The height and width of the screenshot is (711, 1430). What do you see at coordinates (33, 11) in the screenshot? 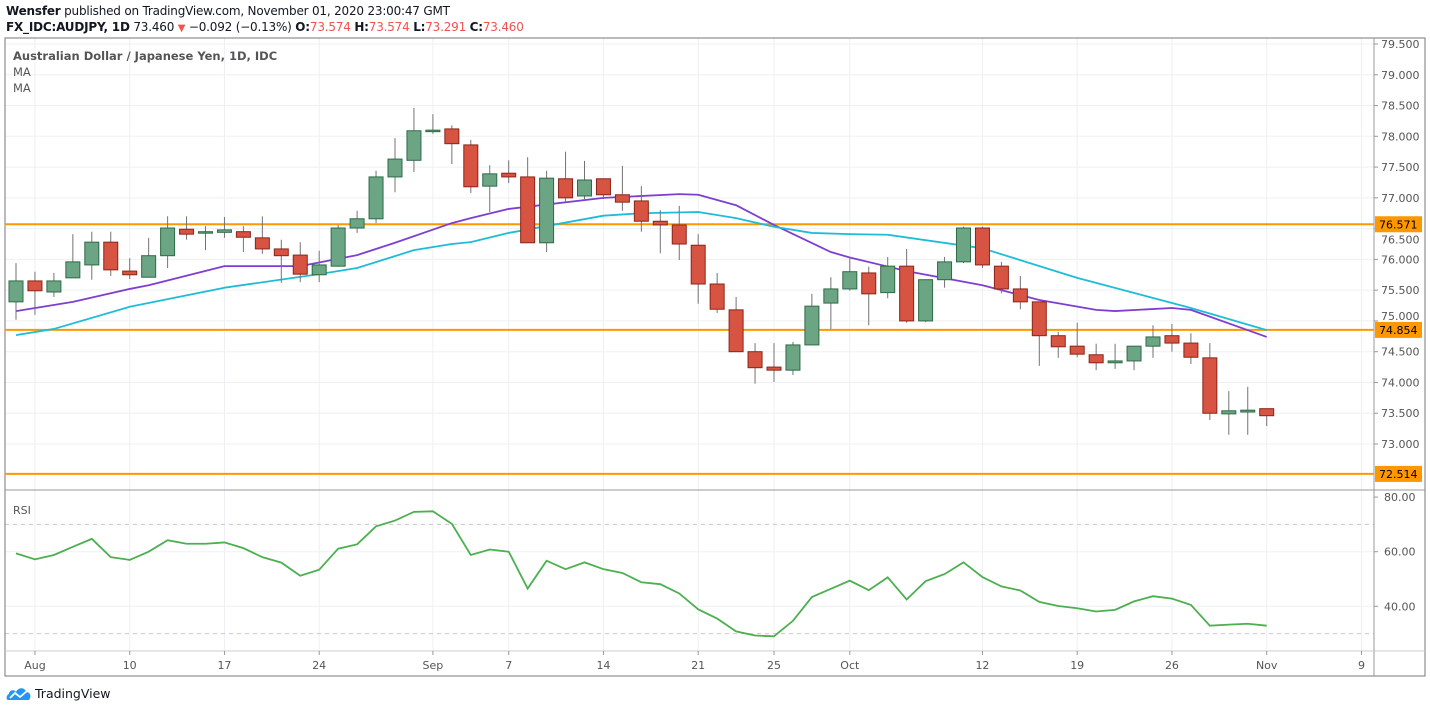
I see `author-name: Wensfer` at bounding box center [33, 11].